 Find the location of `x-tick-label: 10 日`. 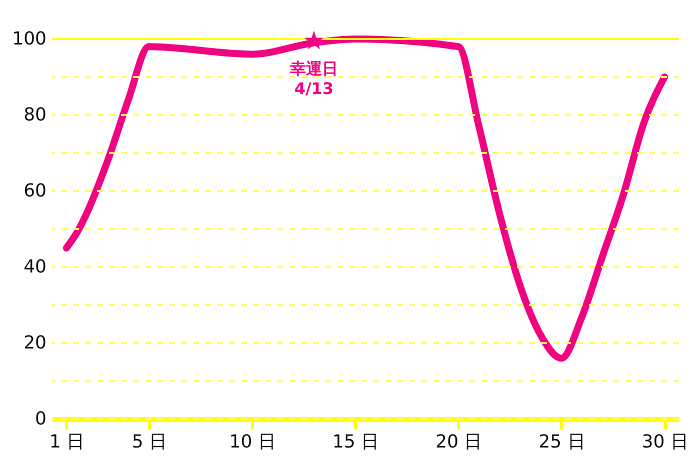

x-tick-label: 10 日 is located at coordinates (252, 442).